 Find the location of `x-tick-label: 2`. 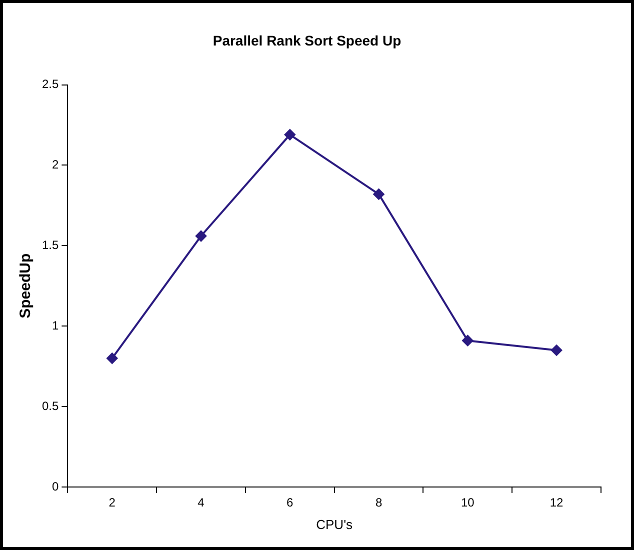

x-tick-label: 2 is located at coordinates (112, 503).